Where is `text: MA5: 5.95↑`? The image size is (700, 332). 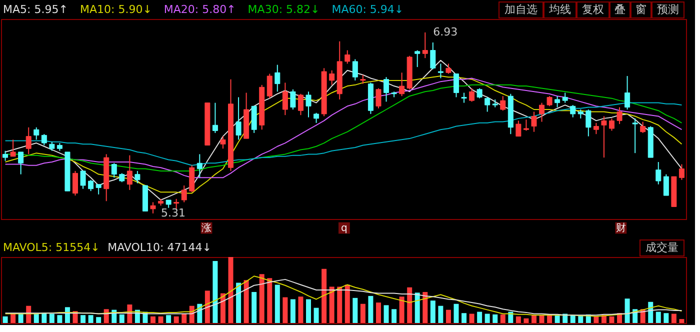
text: MA5: 5.95↑ is located at coordinates (35, 9).